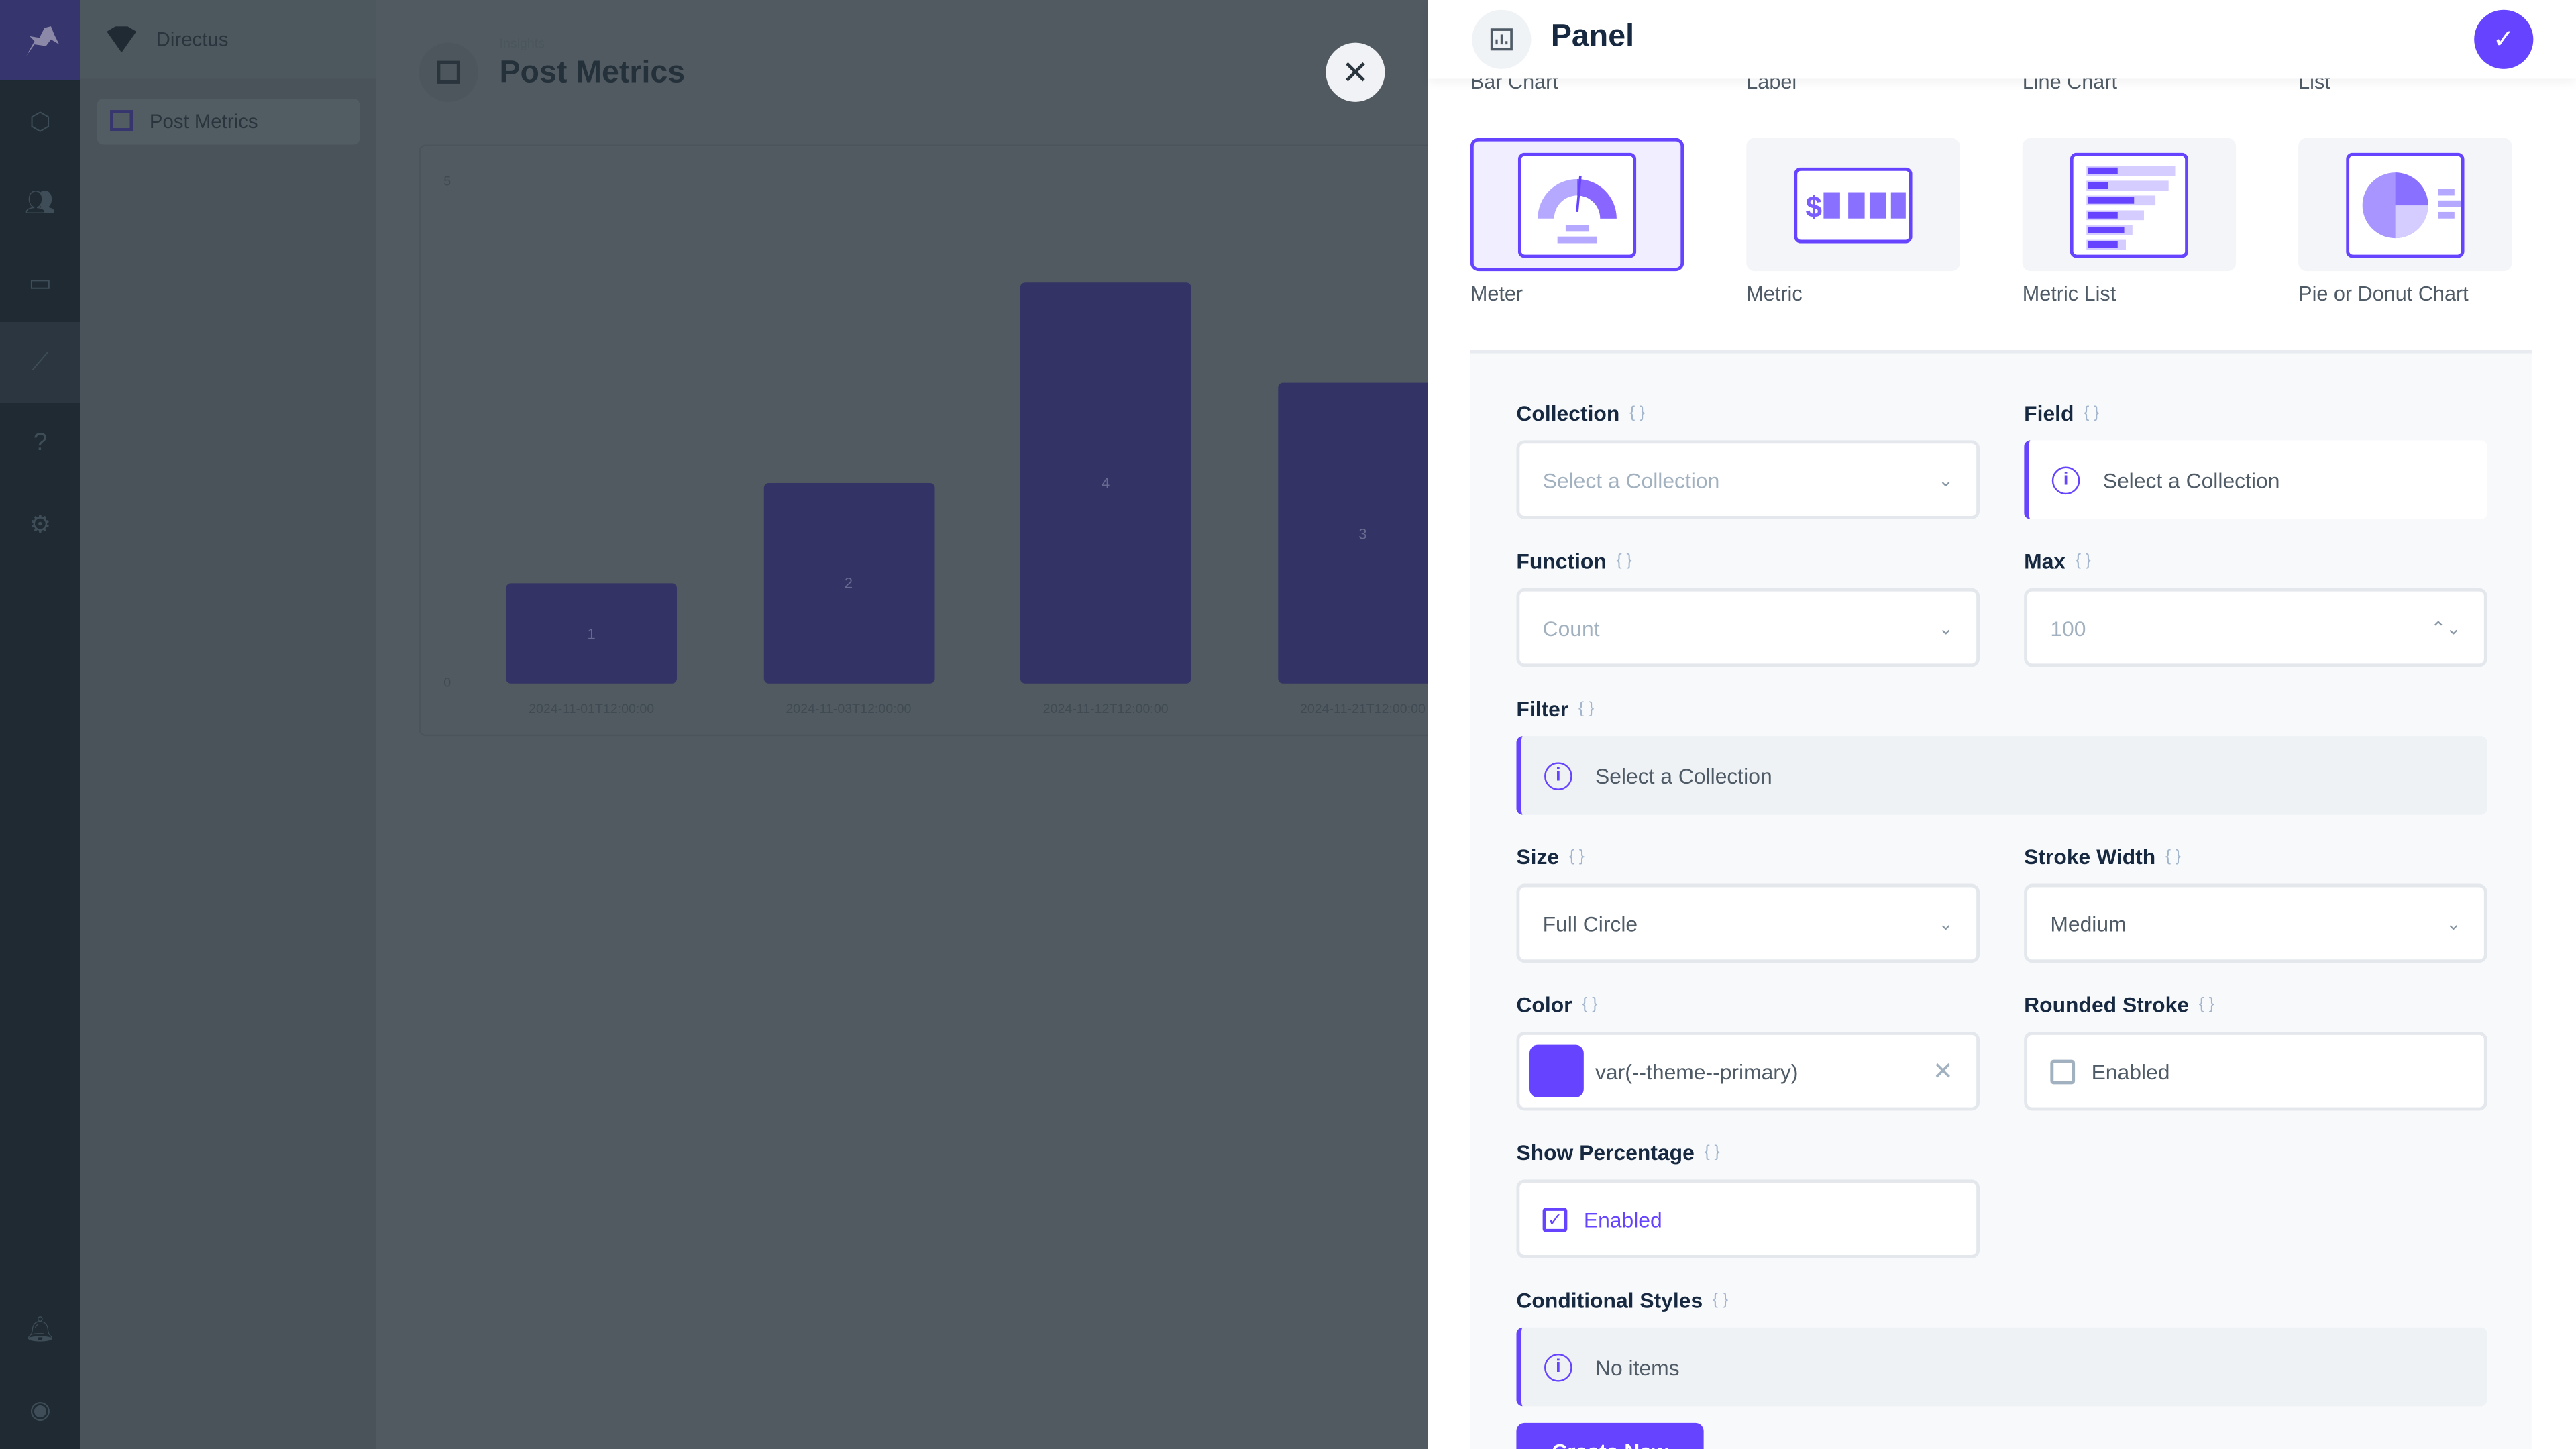 The image size is (2576, 1449). What do you see at coordinates (592, 708) in the screenshot?
I see `x-tick-label: 2024-11-01T12:00:00` at bounding box center [592, 708].